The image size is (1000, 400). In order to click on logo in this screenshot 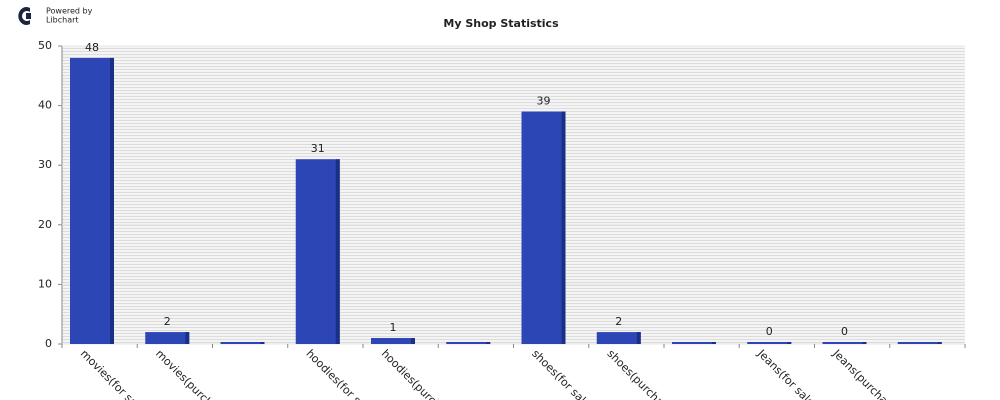, I will do `click(24, 16)`.